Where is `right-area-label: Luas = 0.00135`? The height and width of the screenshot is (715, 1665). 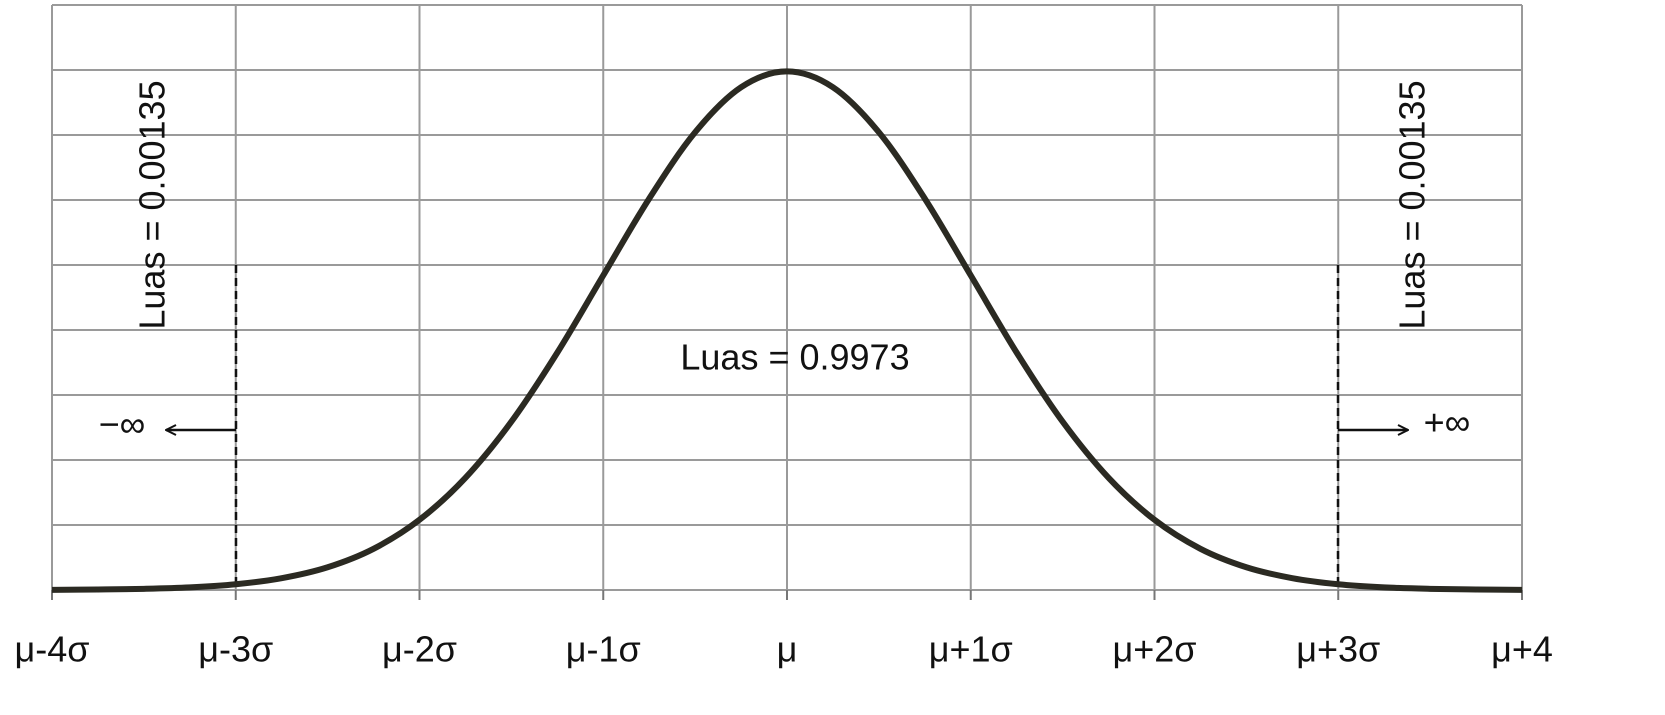
right-area-label: Luas = 0.00135 is located at coordinates (1412, 204).